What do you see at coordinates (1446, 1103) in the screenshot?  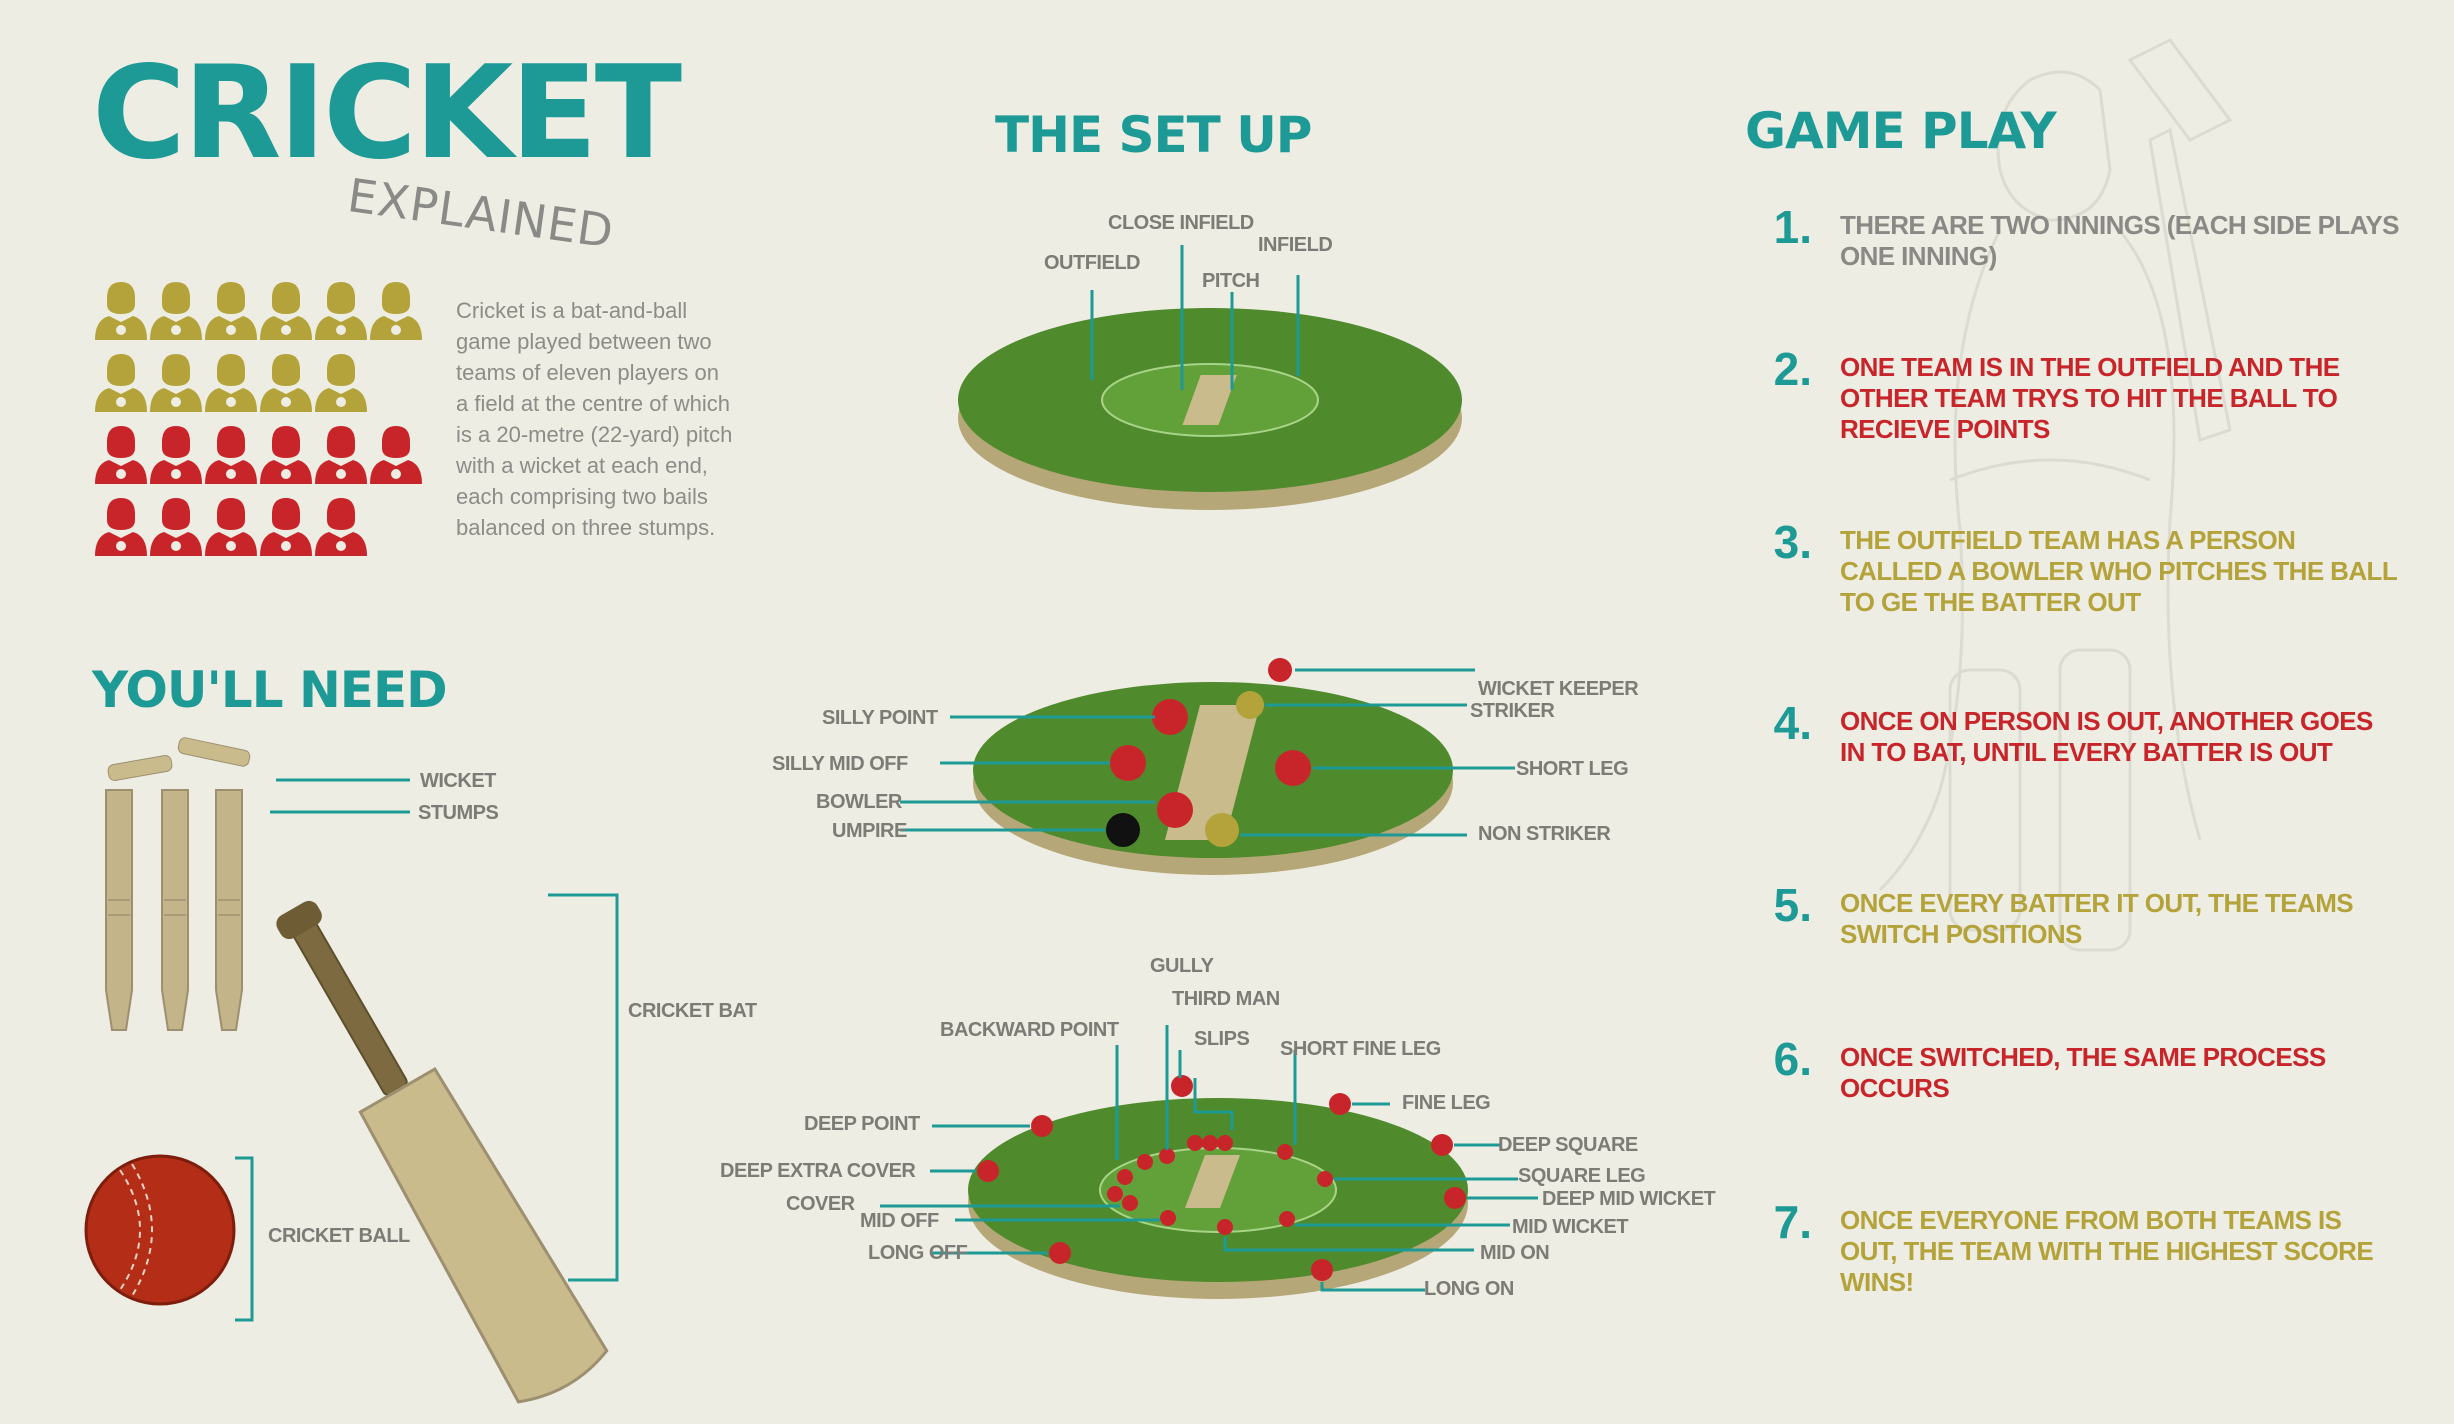 I see `fine-leg-label: FINE LEG` at bounding box center [1446, 1103].